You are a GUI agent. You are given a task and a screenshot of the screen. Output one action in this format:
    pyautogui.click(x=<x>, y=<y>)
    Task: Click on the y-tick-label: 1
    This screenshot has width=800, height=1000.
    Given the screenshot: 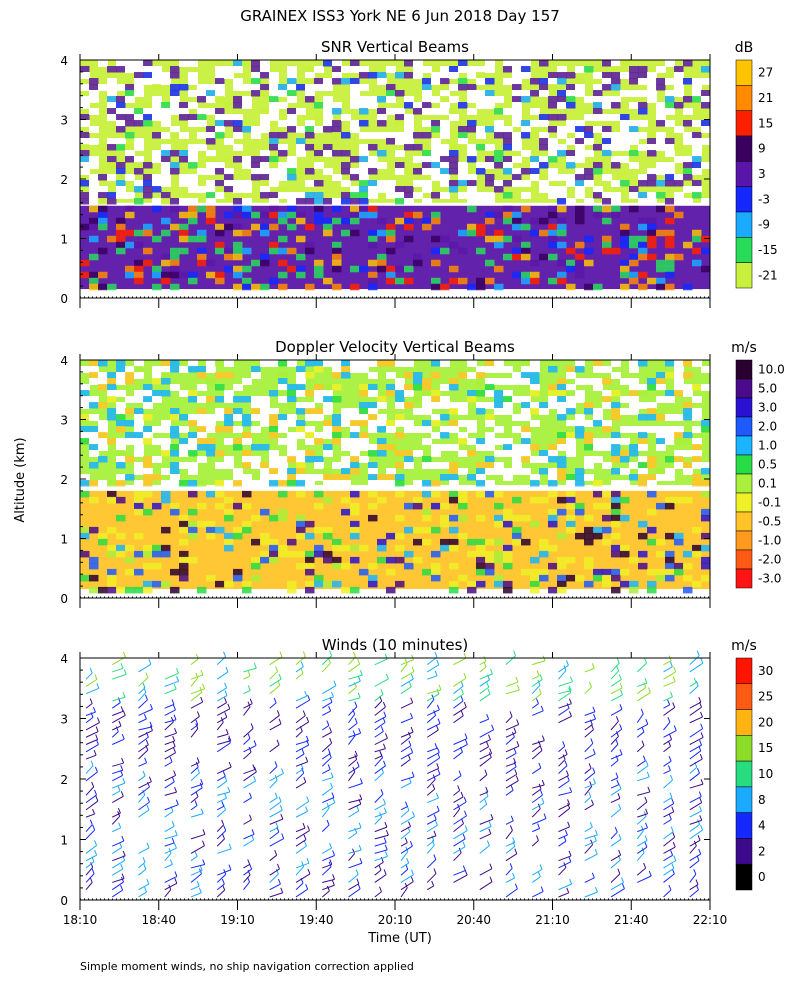 What is the action you would take?
    pyautogui.click(x=64, y=240)
    